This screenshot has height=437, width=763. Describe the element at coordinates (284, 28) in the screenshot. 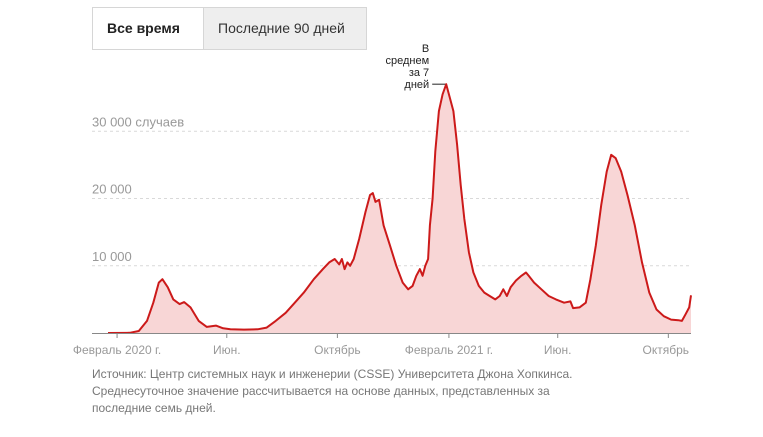

I see `tab-last-90-days: Последние 90 дней` at that location.